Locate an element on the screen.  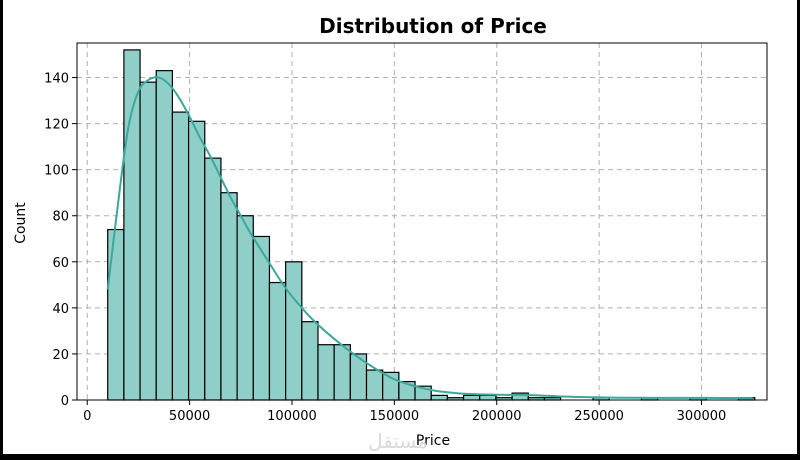
x-tick-label: 50000 is located at coordinates (189, 416).